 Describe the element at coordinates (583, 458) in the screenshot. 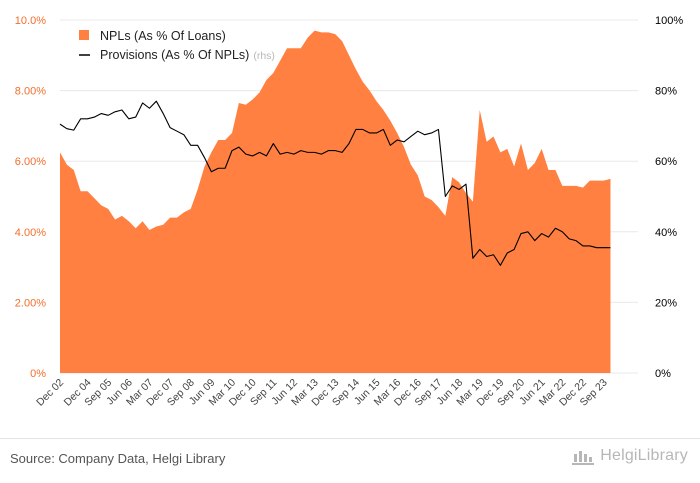

I see `library-building-icon` at that location.